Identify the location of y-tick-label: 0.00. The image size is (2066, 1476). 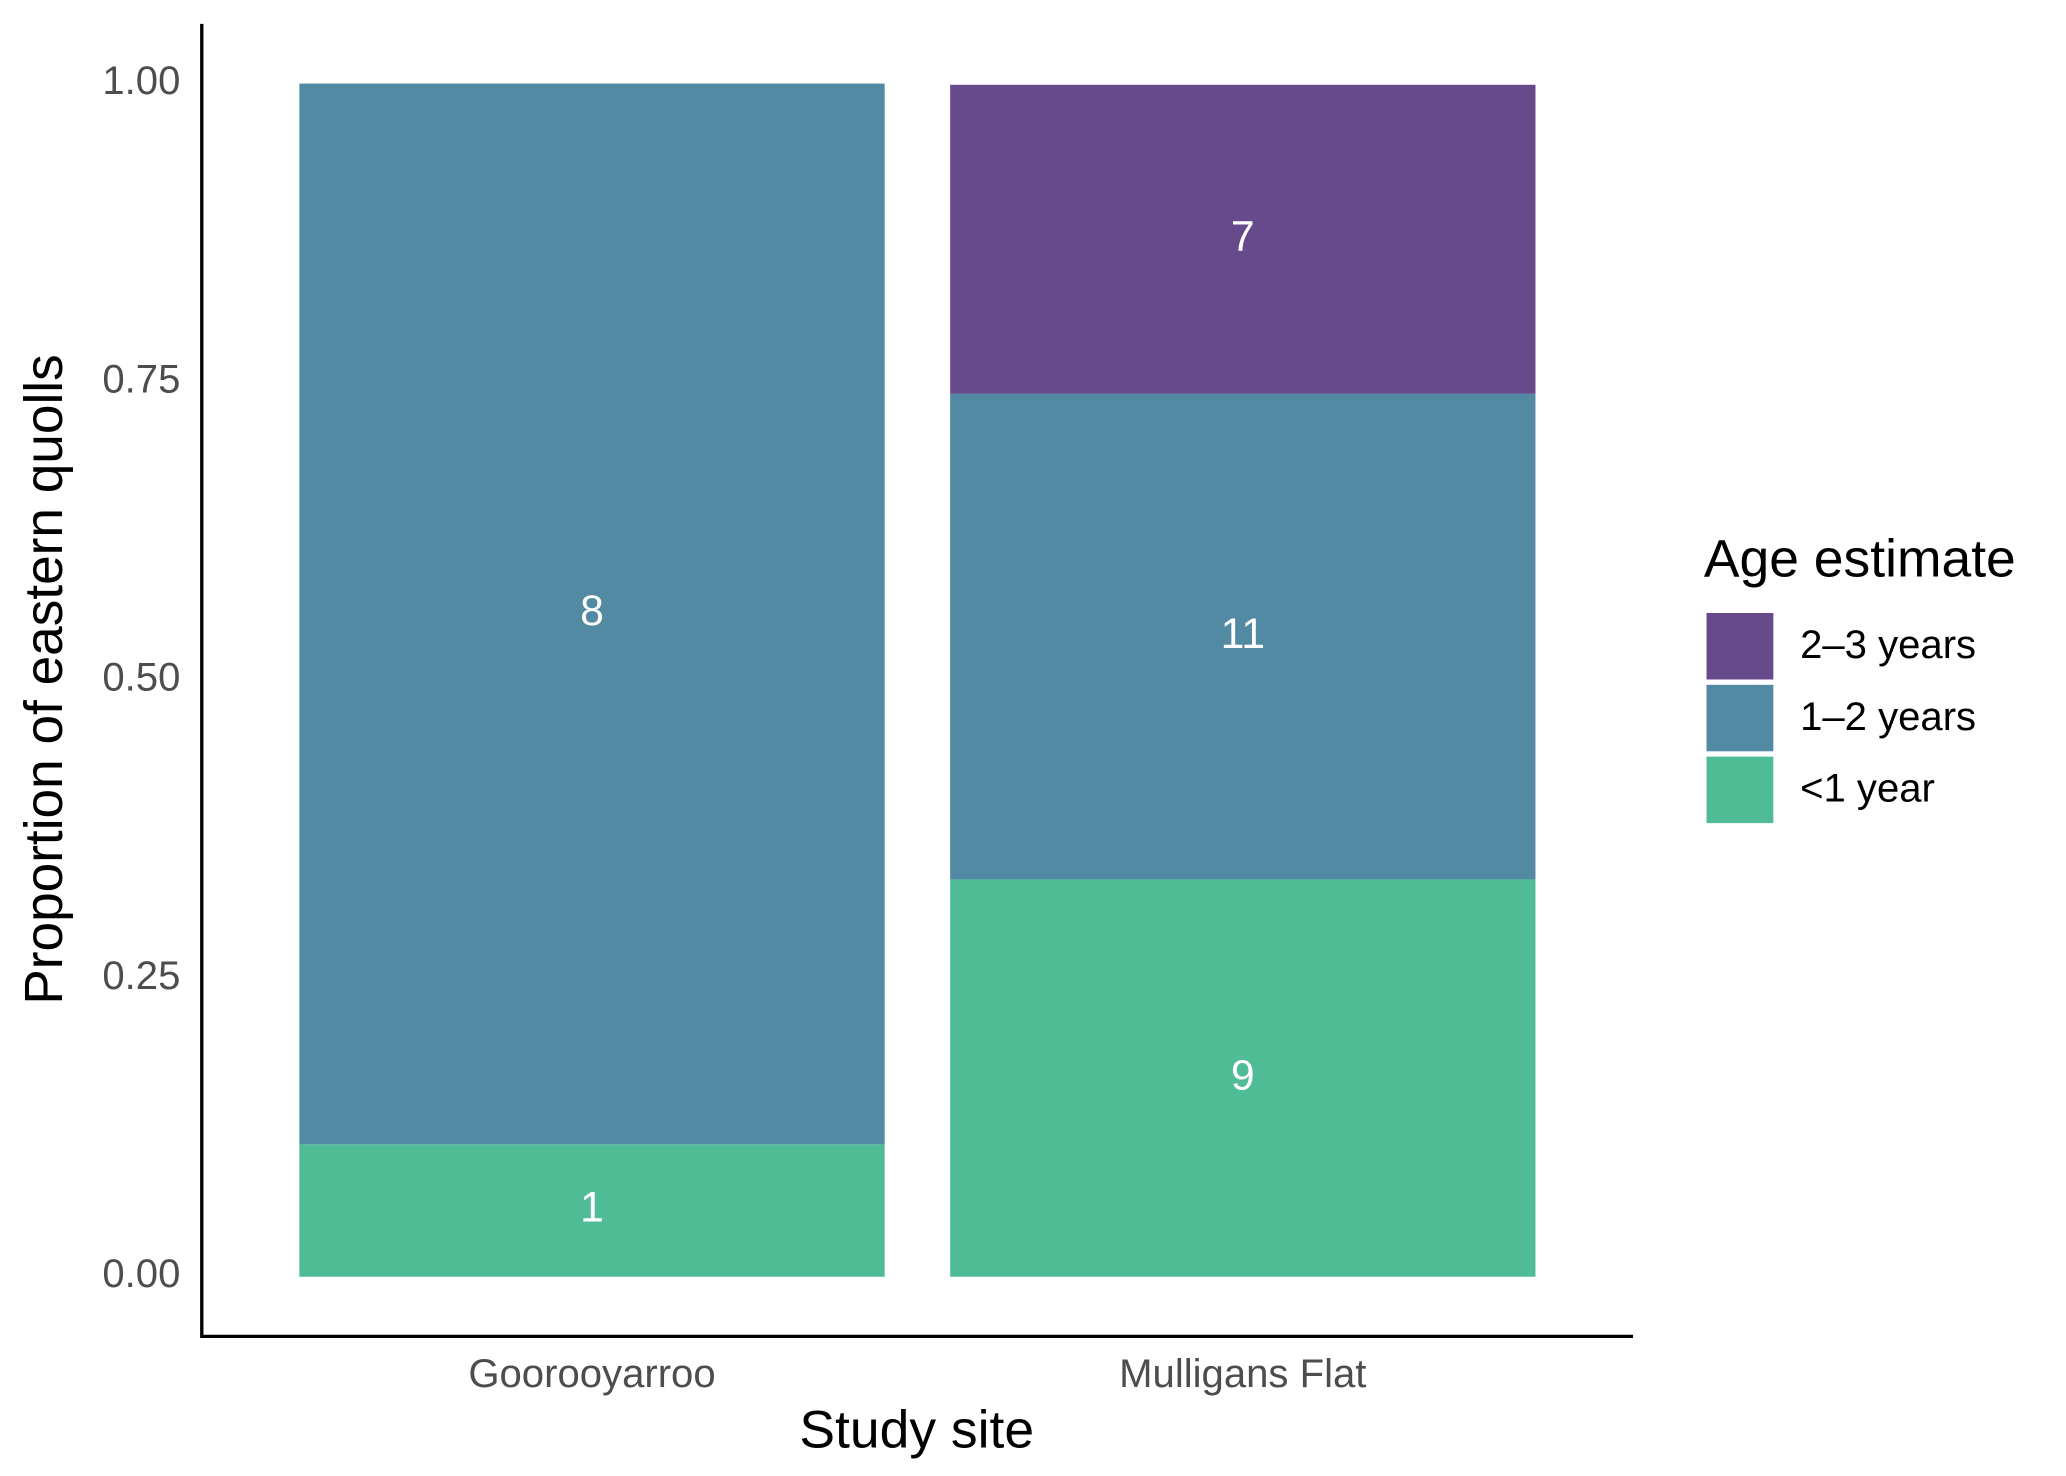
(141, 1274).